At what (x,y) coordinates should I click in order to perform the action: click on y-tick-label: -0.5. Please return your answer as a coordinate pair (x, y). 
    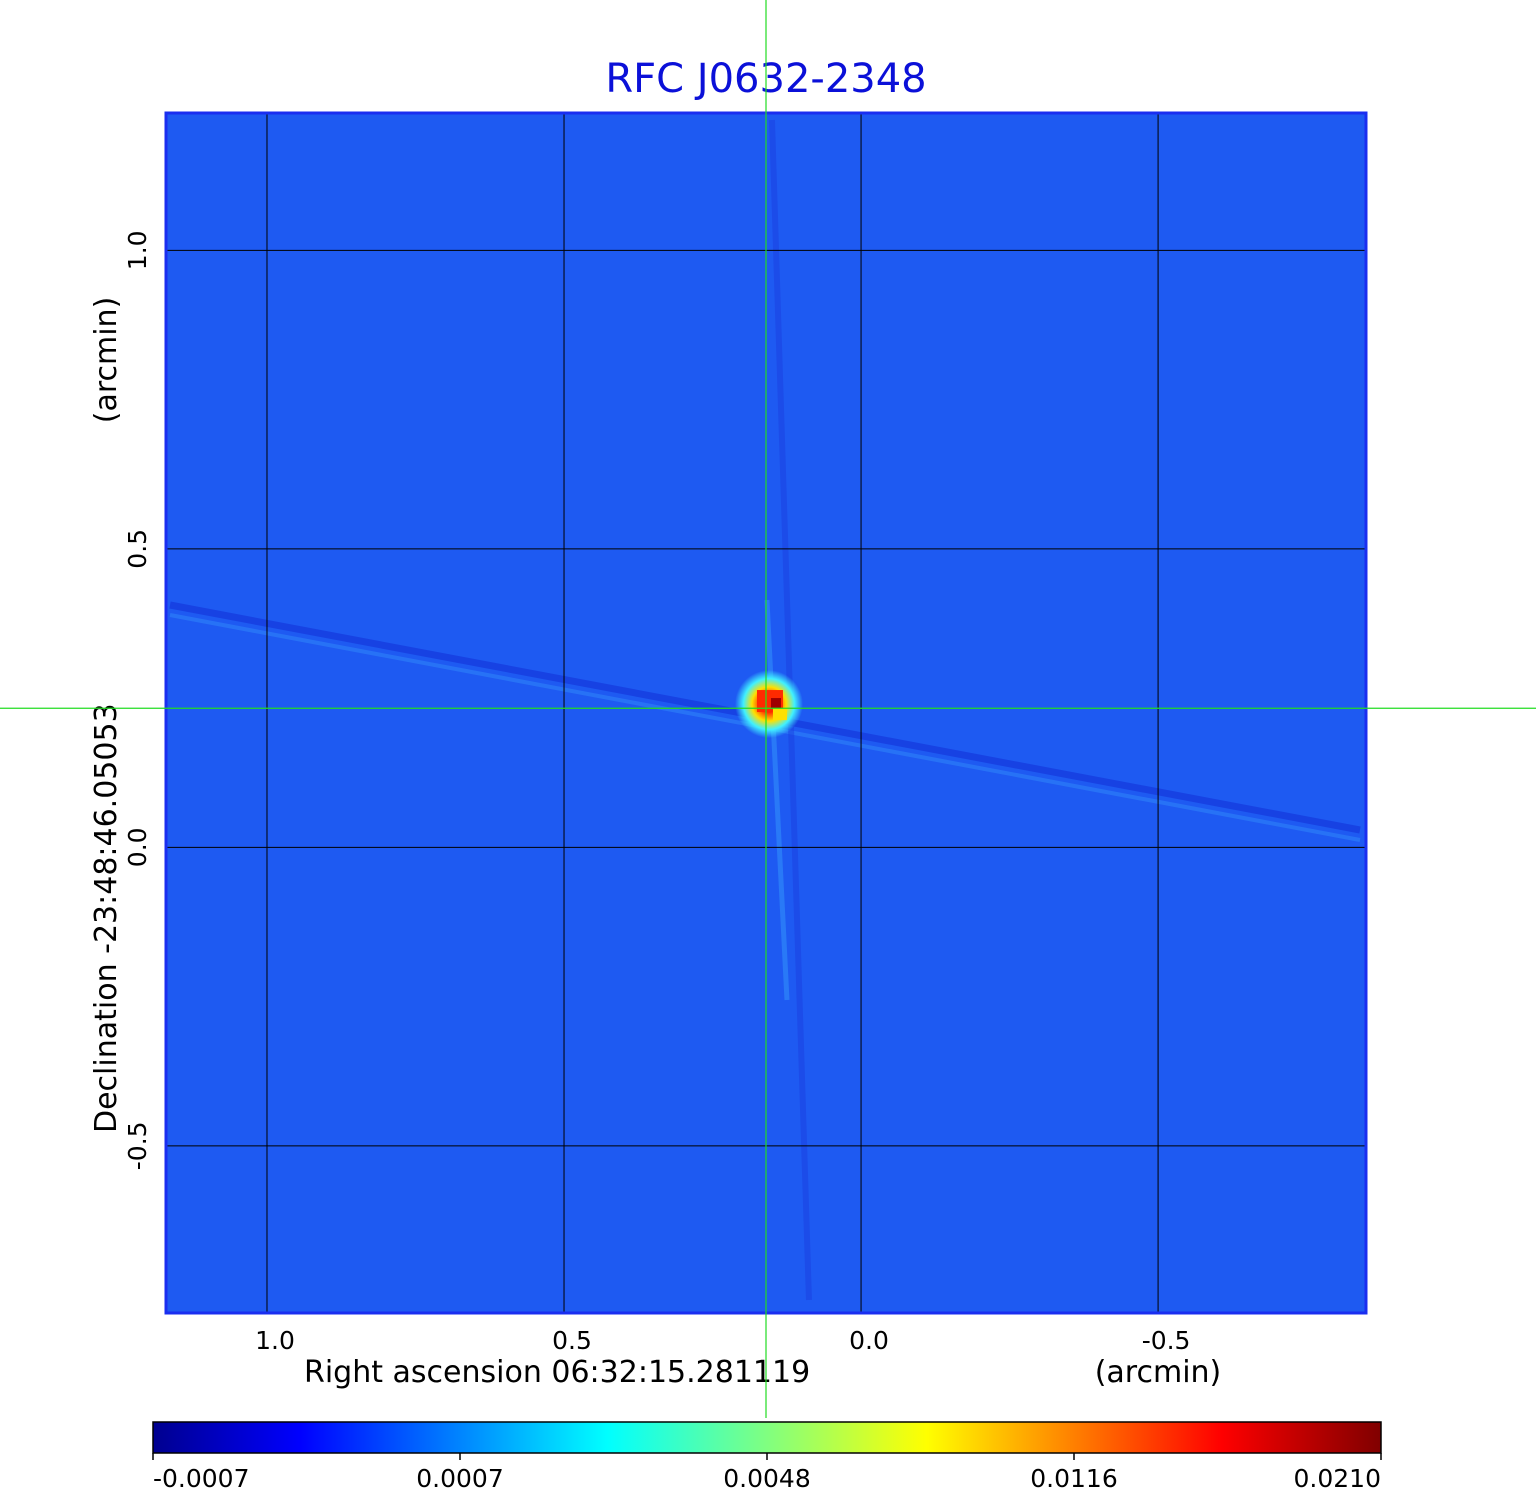
    Looking at the image, I should click on (137, 1145).